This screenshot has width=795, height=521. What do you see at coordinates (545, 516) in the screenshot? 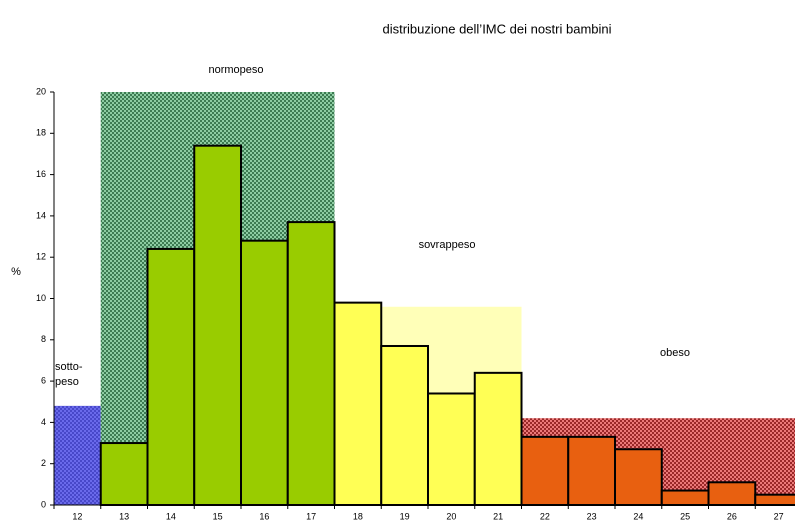
I see `x-tick-label: 22` at bounding box center [545, 516].